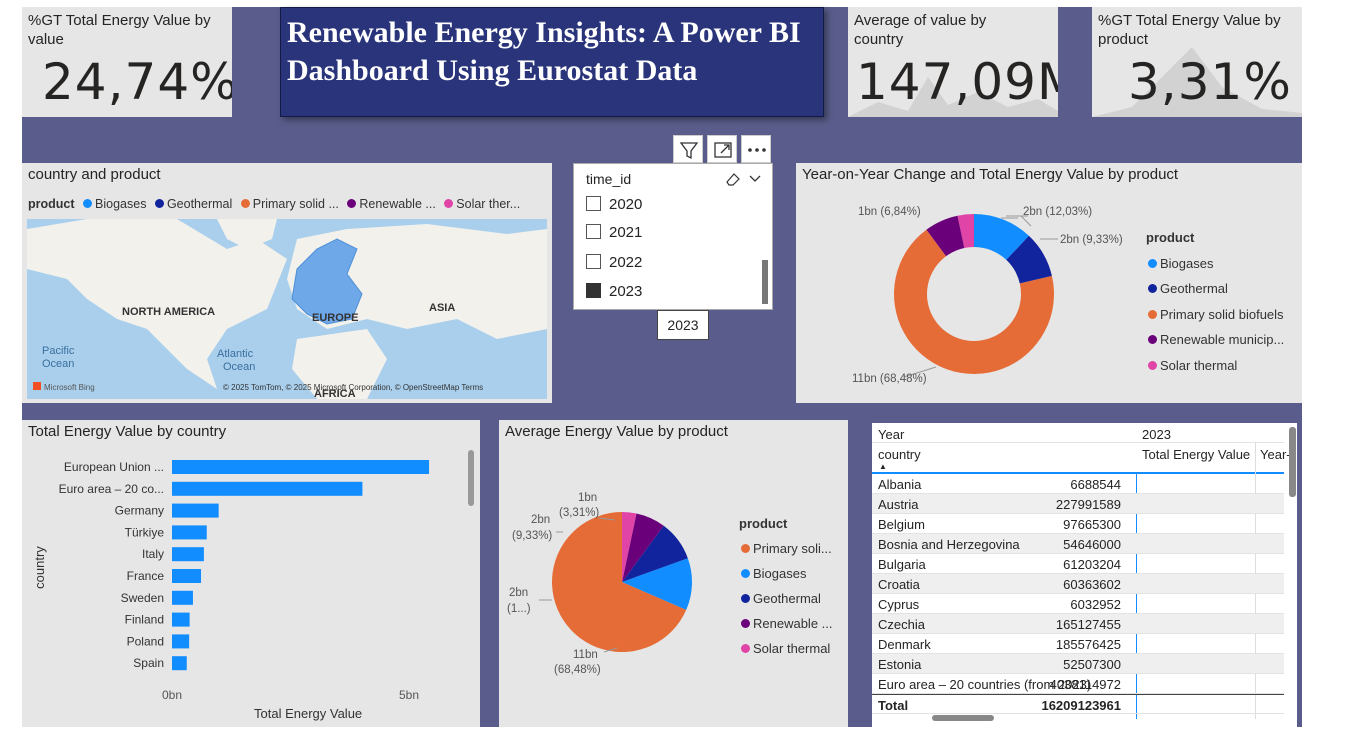 The height and width of the screenshot is (741, 1350). Describe the element at coordinates (195, 510) in the screenshot. I see `bar-germany` at that location.